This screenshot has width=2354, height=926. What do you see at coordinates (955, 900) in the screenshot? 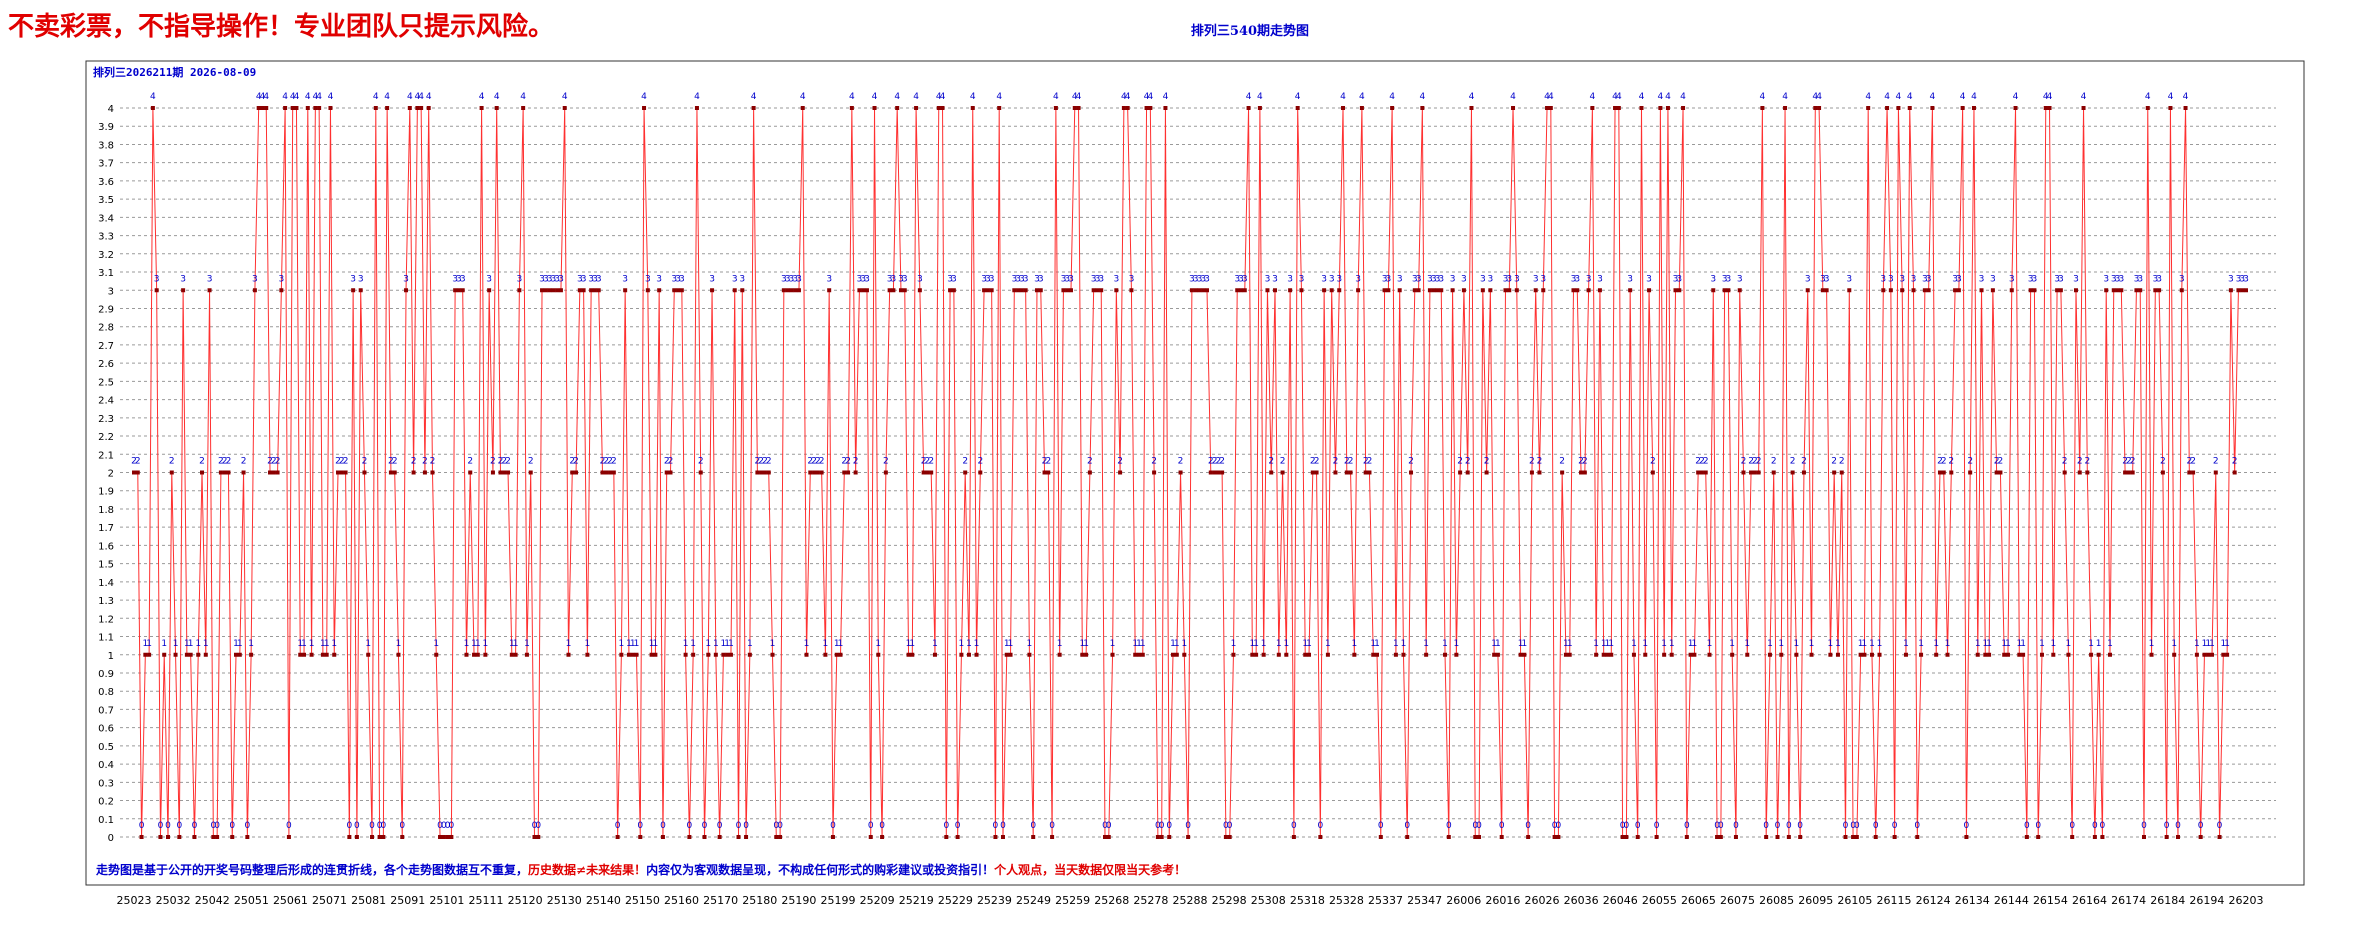
I see `x-tick-label: 25229` at bounding box center [955, 900].